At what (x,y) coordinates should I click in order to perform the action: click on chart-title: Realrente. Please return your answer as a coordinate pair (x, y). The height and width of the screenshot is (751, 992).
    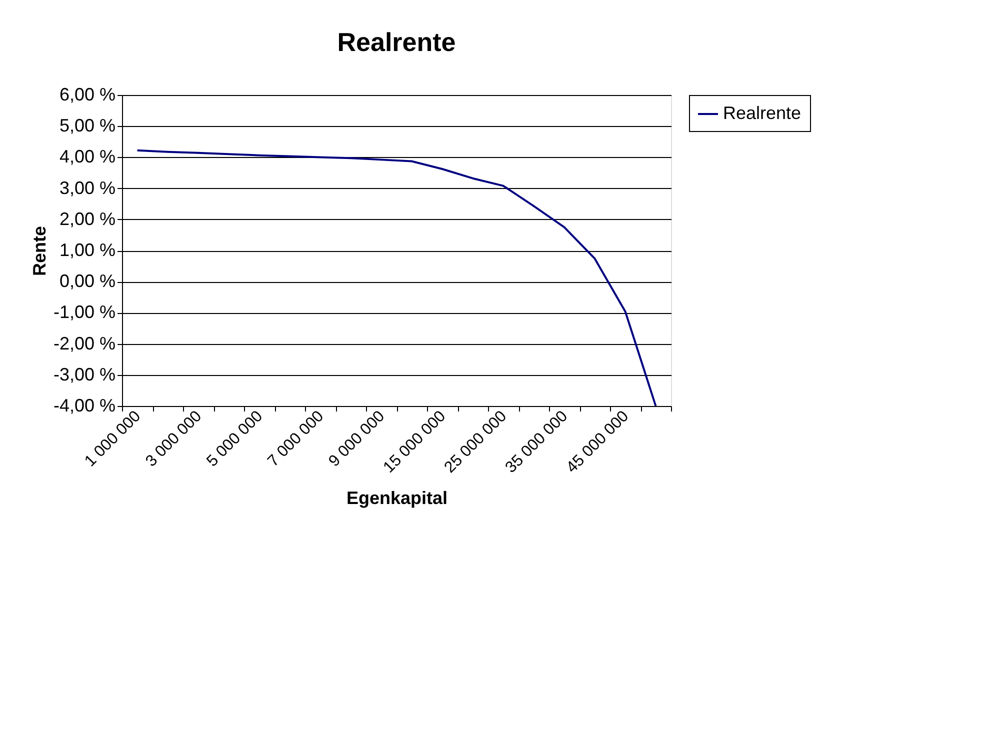
    Looking at the image, I should click on (396, 42).